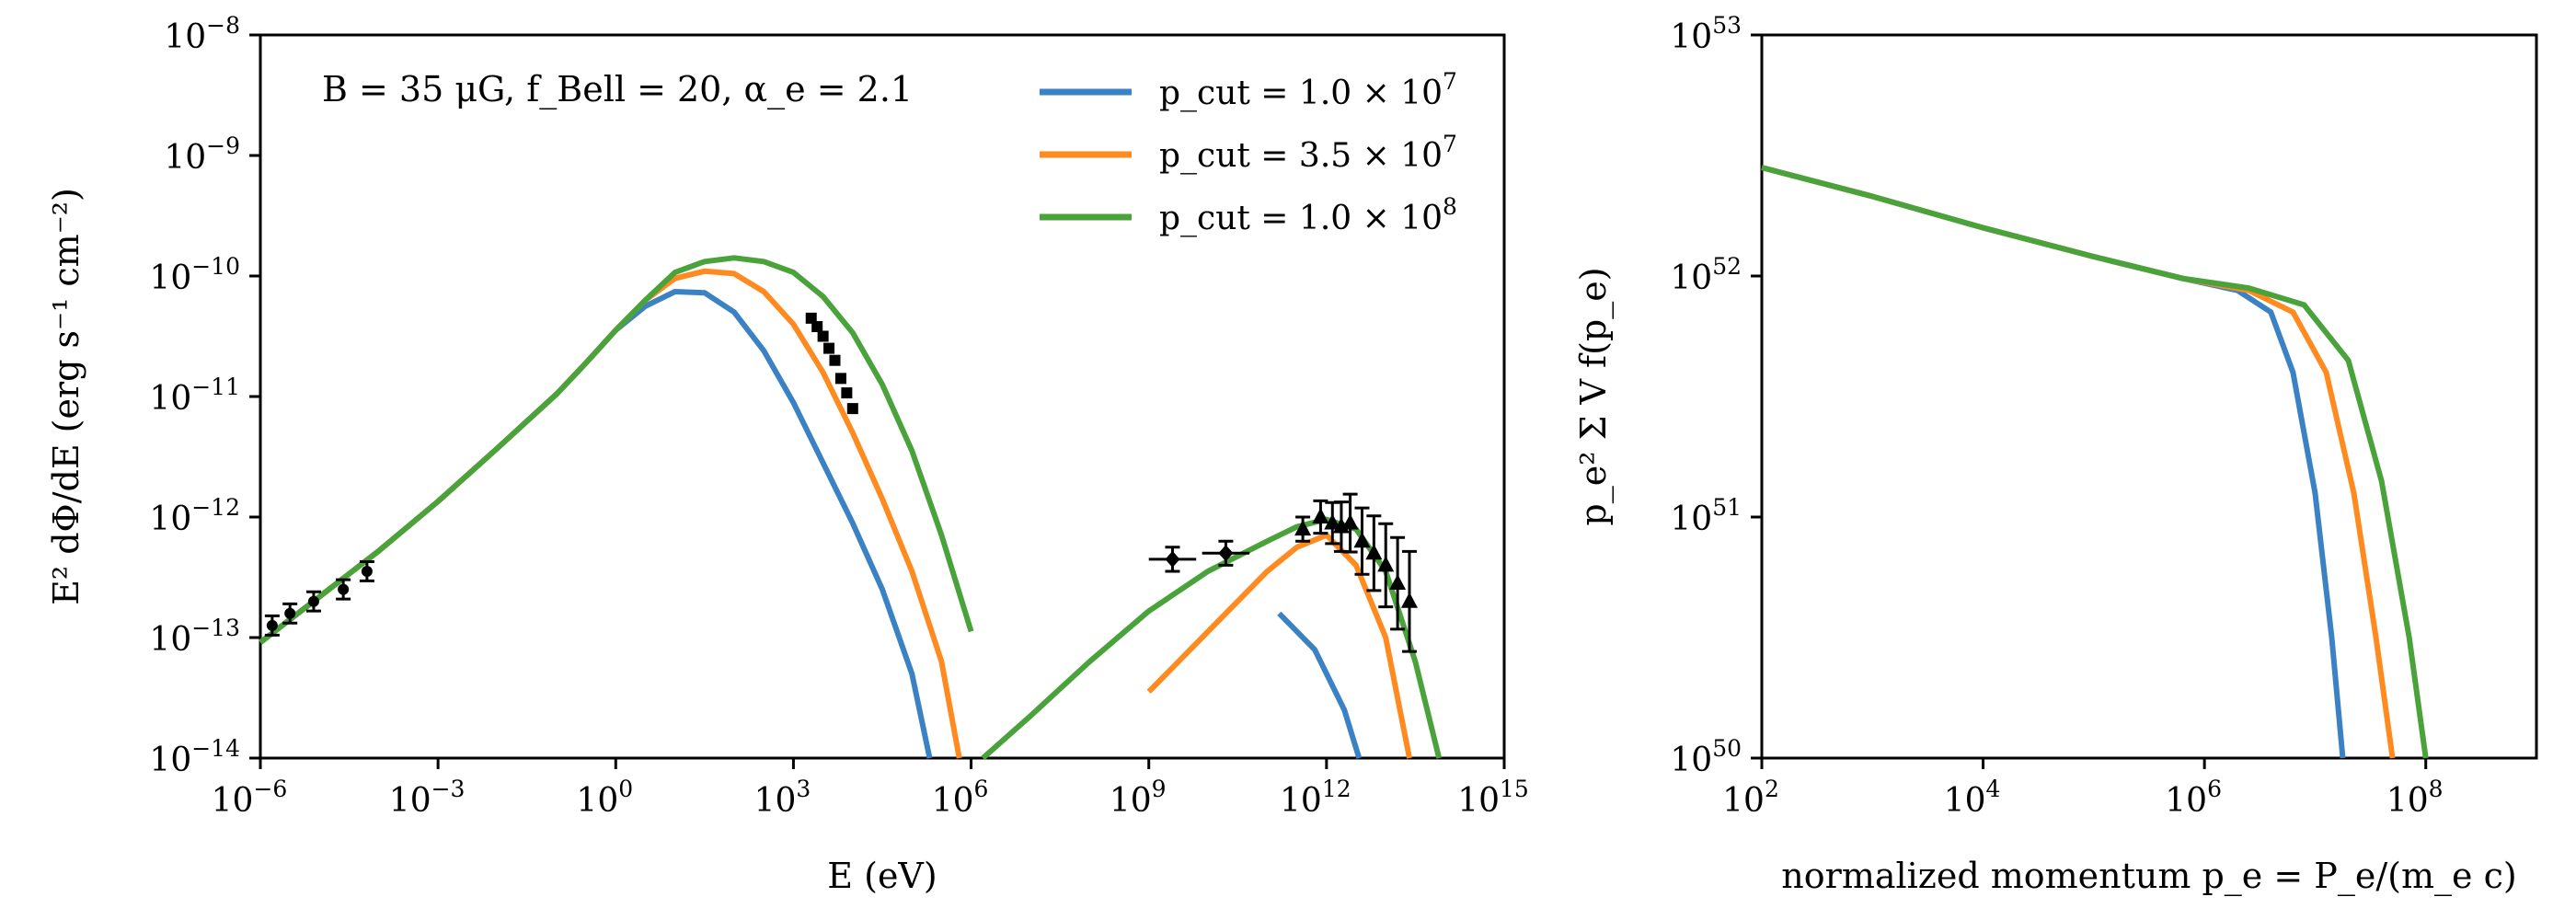 The height and width of the screenshot is (920, 2576). What do you see at coordinates (1493, 798) in the screenshot?
I see `left-x-tick-label-7: 10¹⁵` at bounding box center [1493, 798].